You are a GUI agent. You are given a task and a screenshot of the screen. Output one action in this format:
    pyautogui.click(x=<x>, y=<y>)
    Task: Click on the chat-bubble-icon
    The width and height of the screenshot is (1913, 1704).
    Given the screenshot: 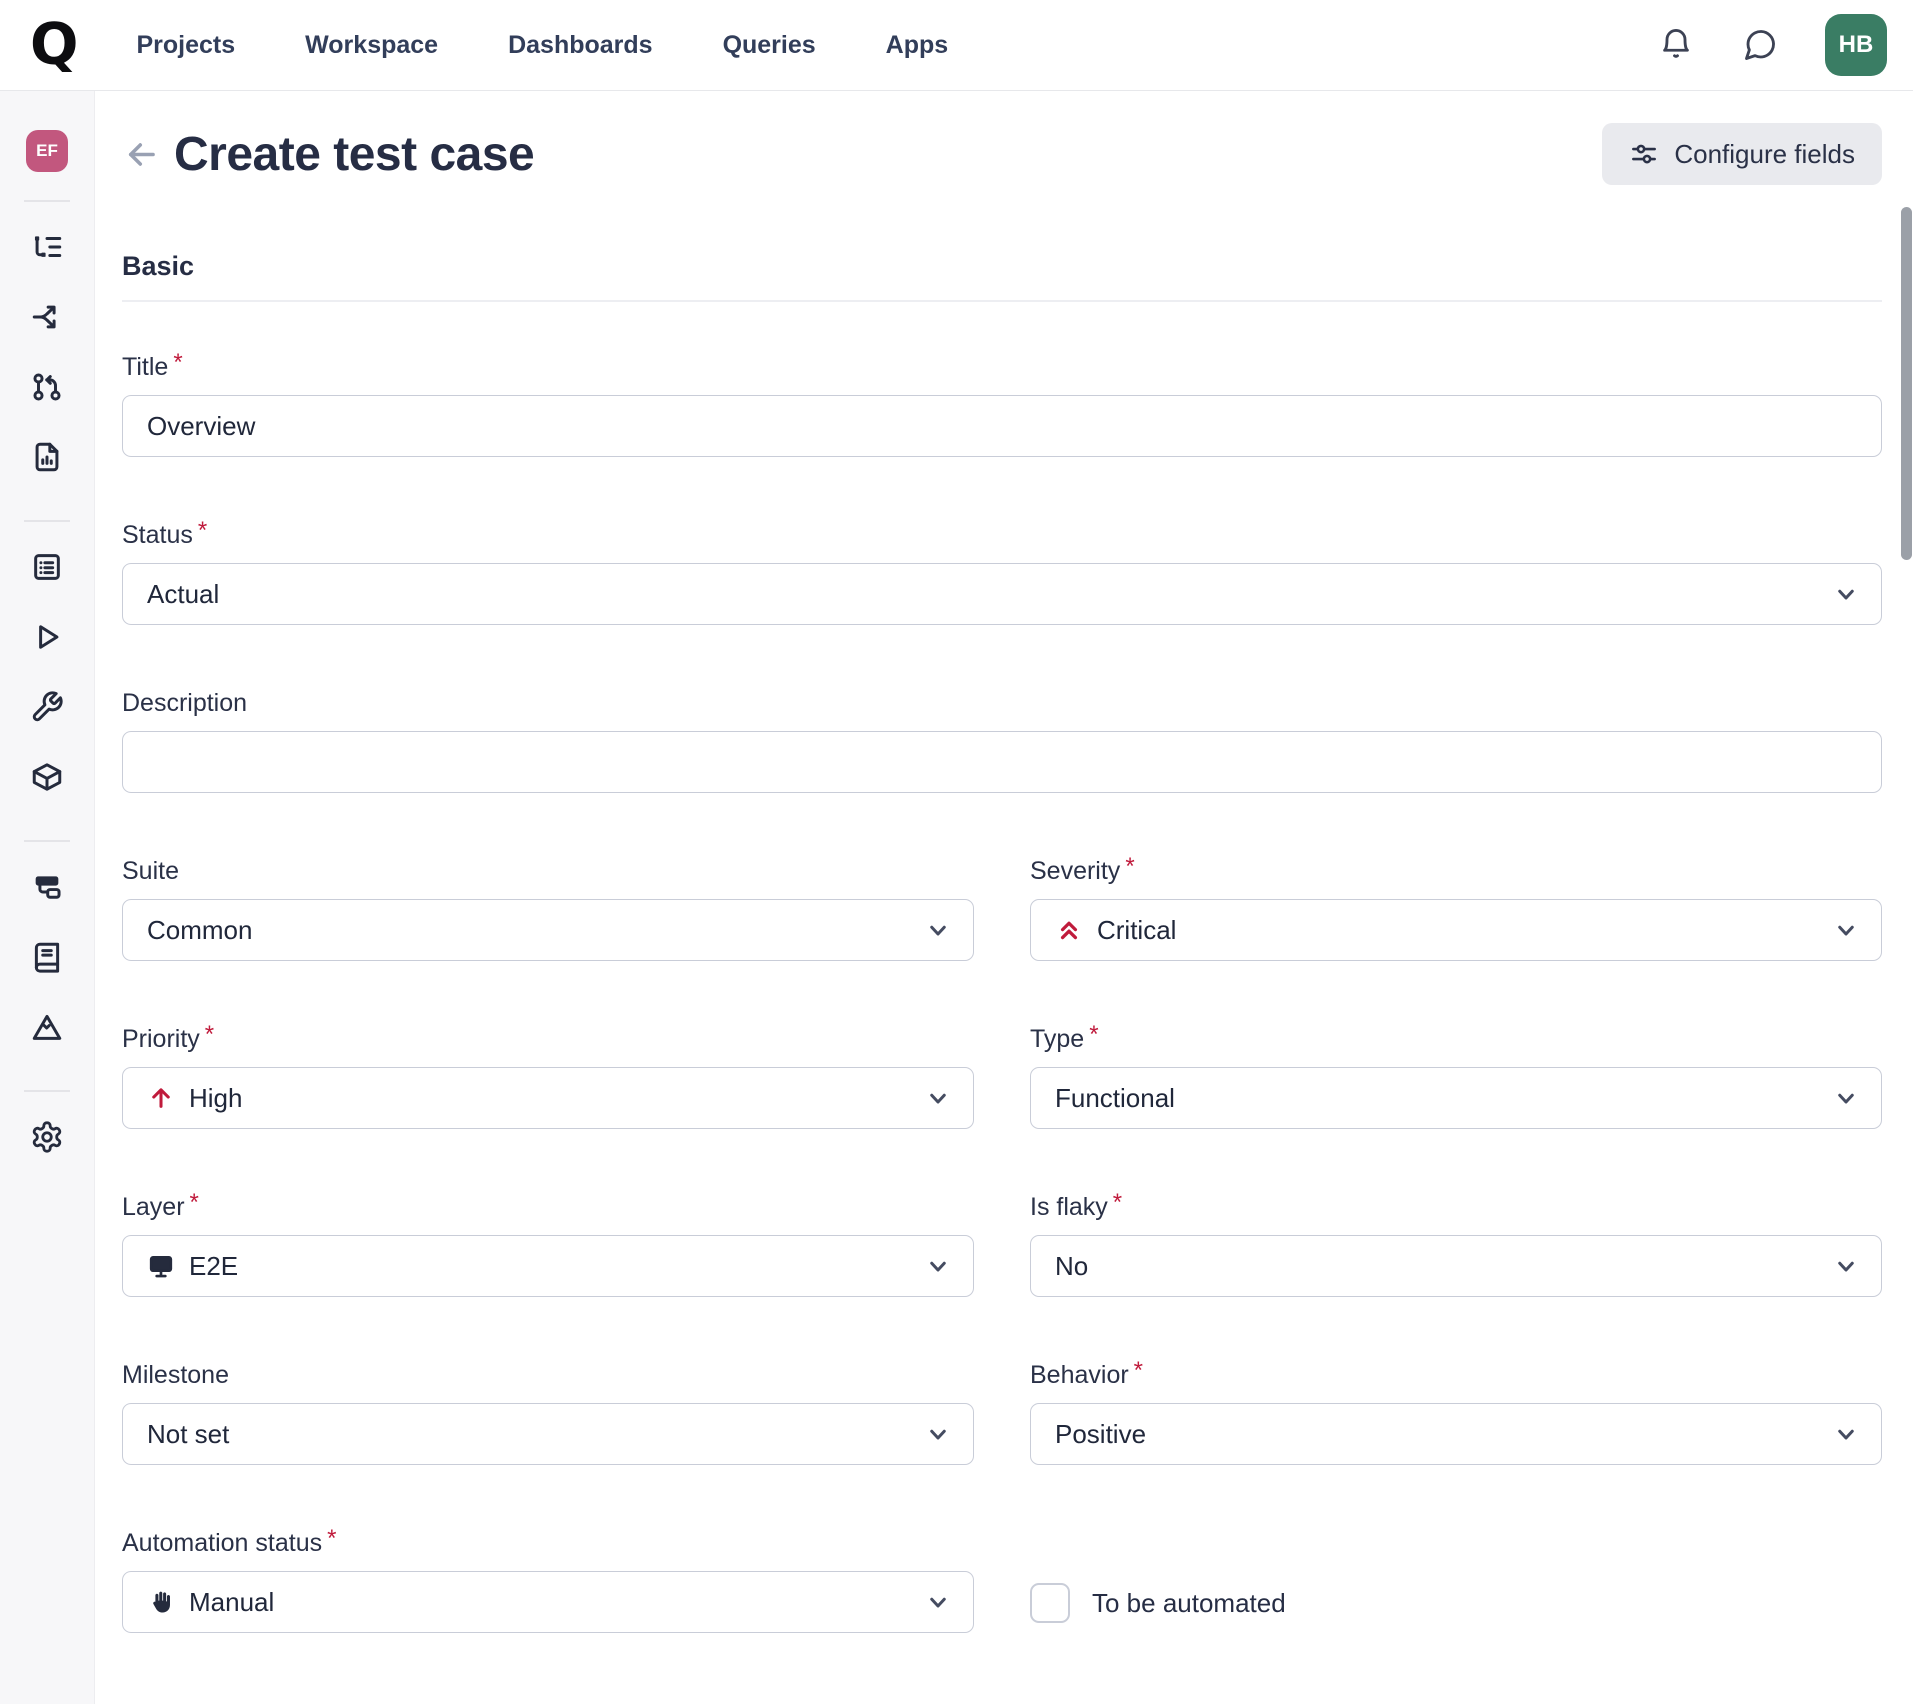 What is the action you would take?
    pyautogui.click(x=1760, y=45)
    